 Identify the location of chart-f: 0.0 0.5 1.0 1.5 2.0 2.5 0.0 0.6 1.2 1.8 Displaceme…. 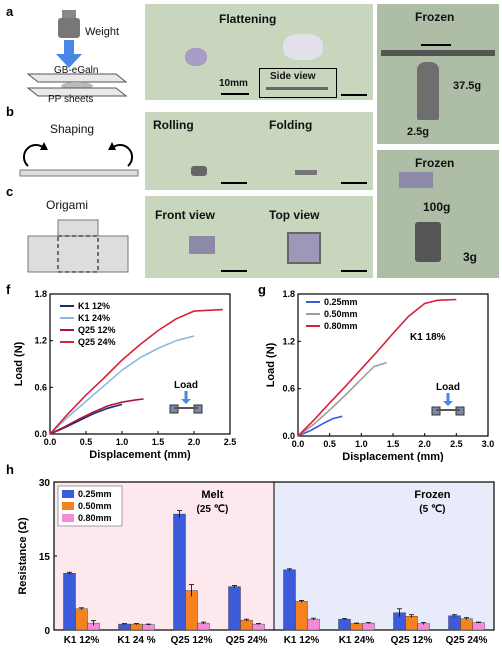
(125, 375).